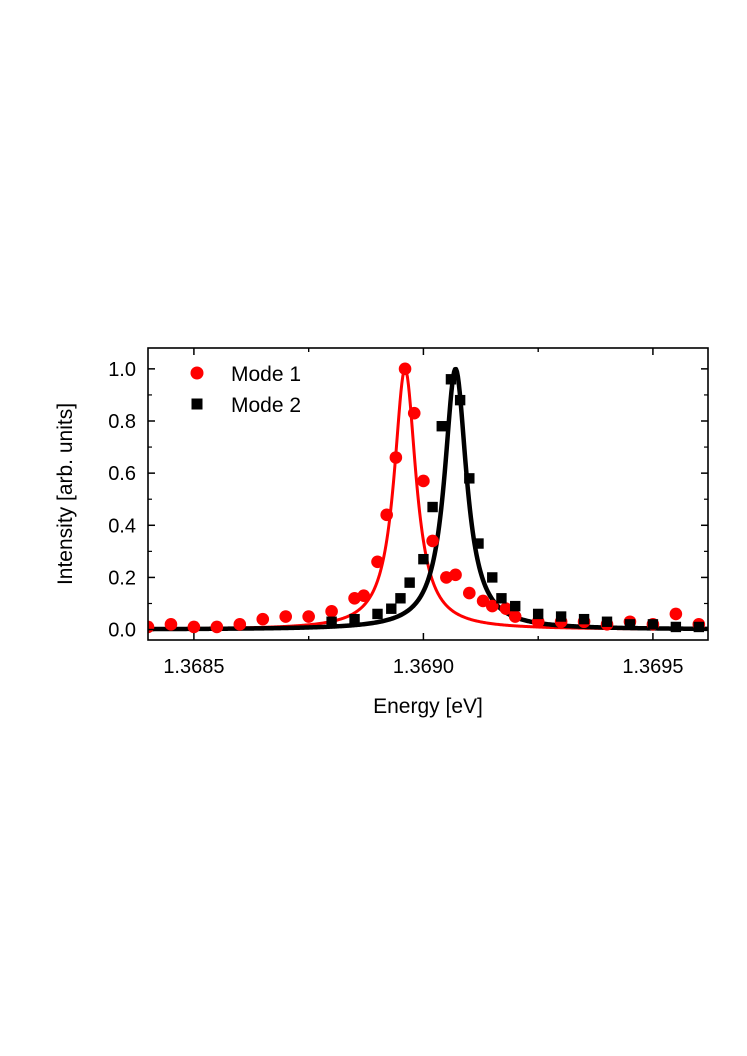 Image resolution: width=747 pixels, height=1056 pixels. I want to click on y-tick-label: 0.8, so click(122, 422).